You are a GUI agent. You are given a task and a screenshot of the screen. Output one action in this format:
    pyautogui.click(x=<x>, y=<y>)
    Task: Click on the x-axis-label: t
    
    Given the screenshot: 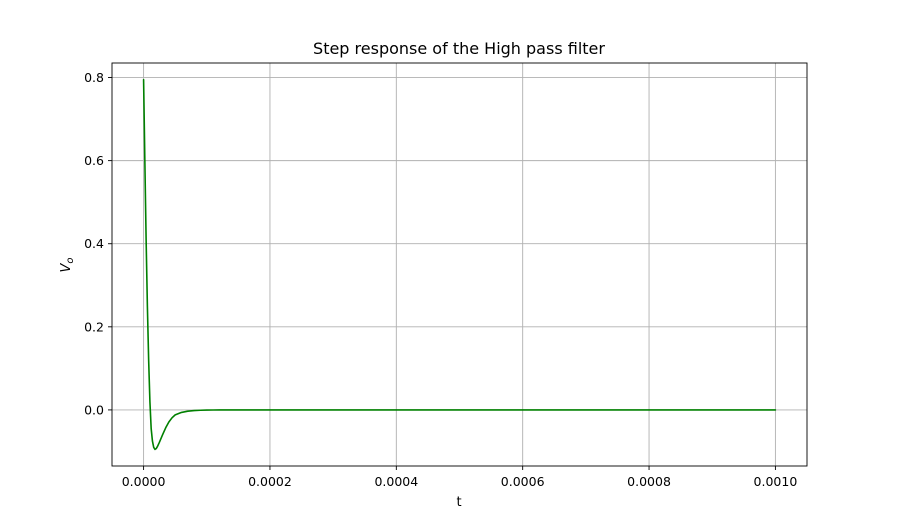 What is the action you would take?
    pyautogui.click(x=458, y=502)
    